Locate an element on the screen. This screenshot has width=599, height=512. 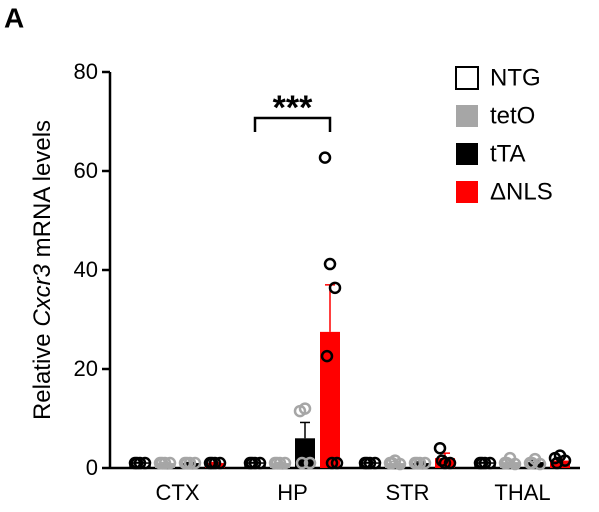
y-tick-label: 80 is located at coordinates (86, 71).